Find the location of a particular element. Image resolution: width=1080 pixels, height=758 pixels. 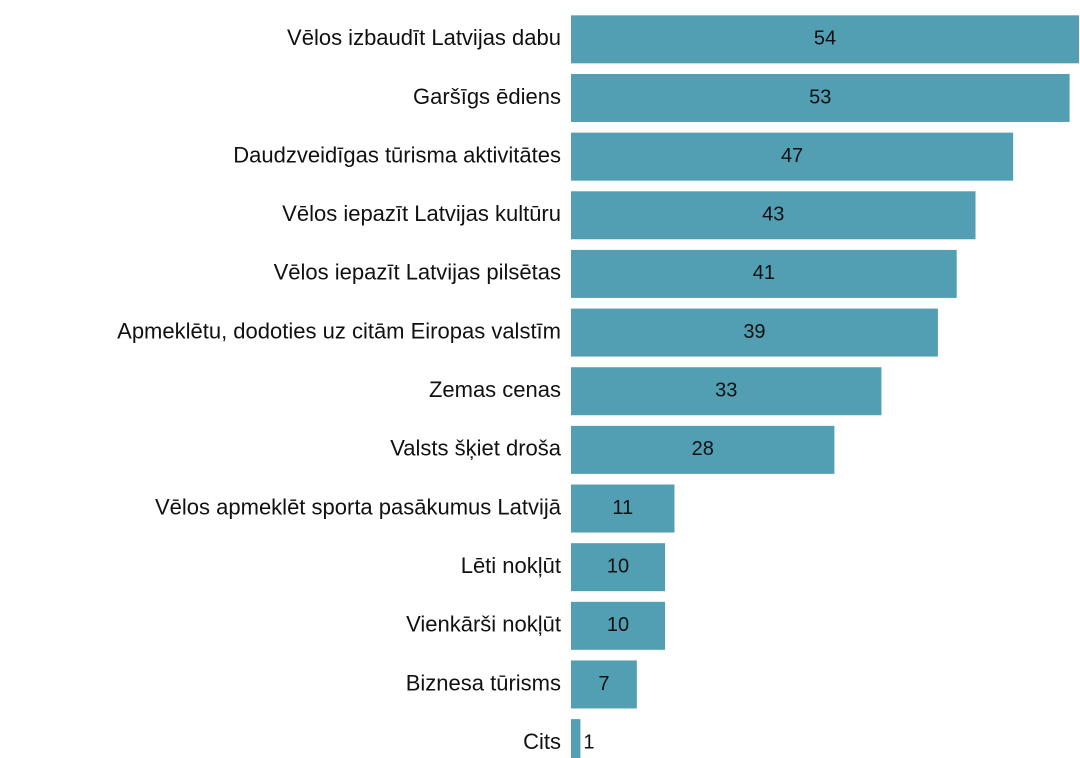

category-label: Daudzveidīgas tūrisma aktivitātes is located at coordinates (397, 154).